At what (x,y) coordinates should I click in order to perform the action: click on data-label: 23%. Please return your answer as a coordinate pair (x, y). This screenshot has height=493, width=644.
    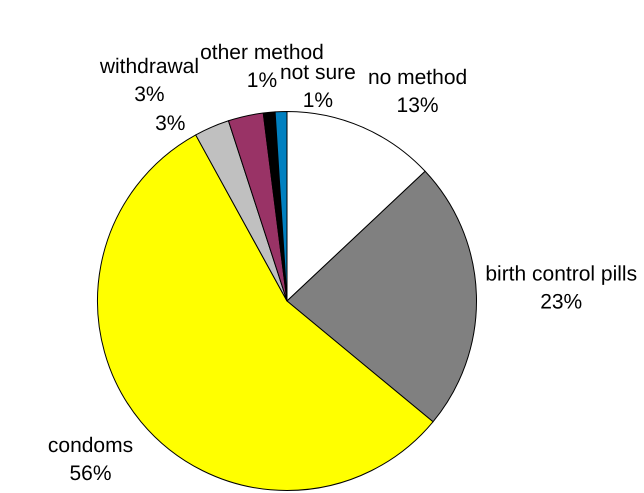
    Looking at the image, I should click on (561, 302).